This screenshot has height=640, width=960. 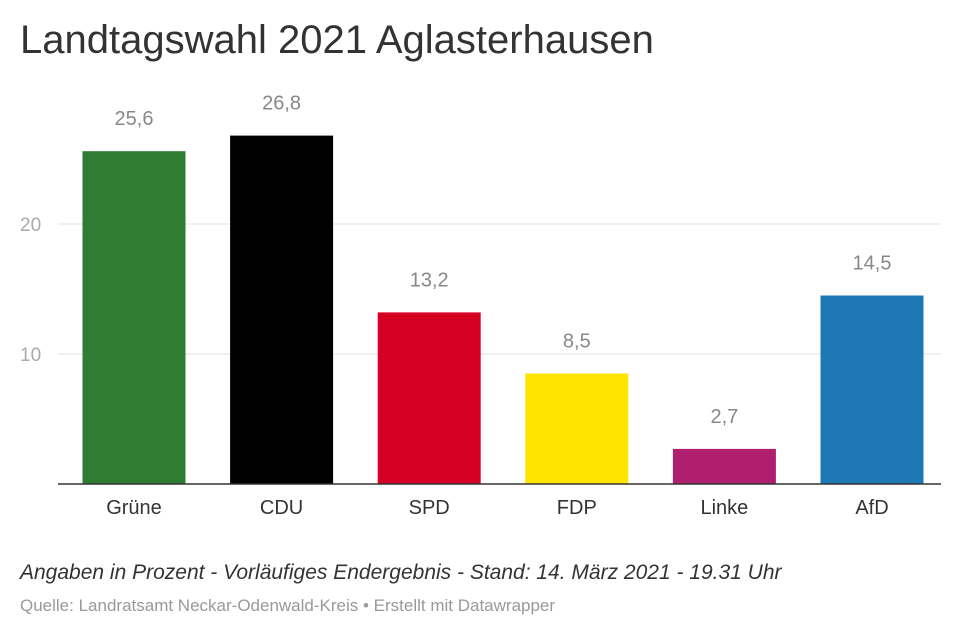 What do you see at coordinates (134, 508) in the screenshot?
I see `category-label: Grüne` at bounding box center [134, 508].